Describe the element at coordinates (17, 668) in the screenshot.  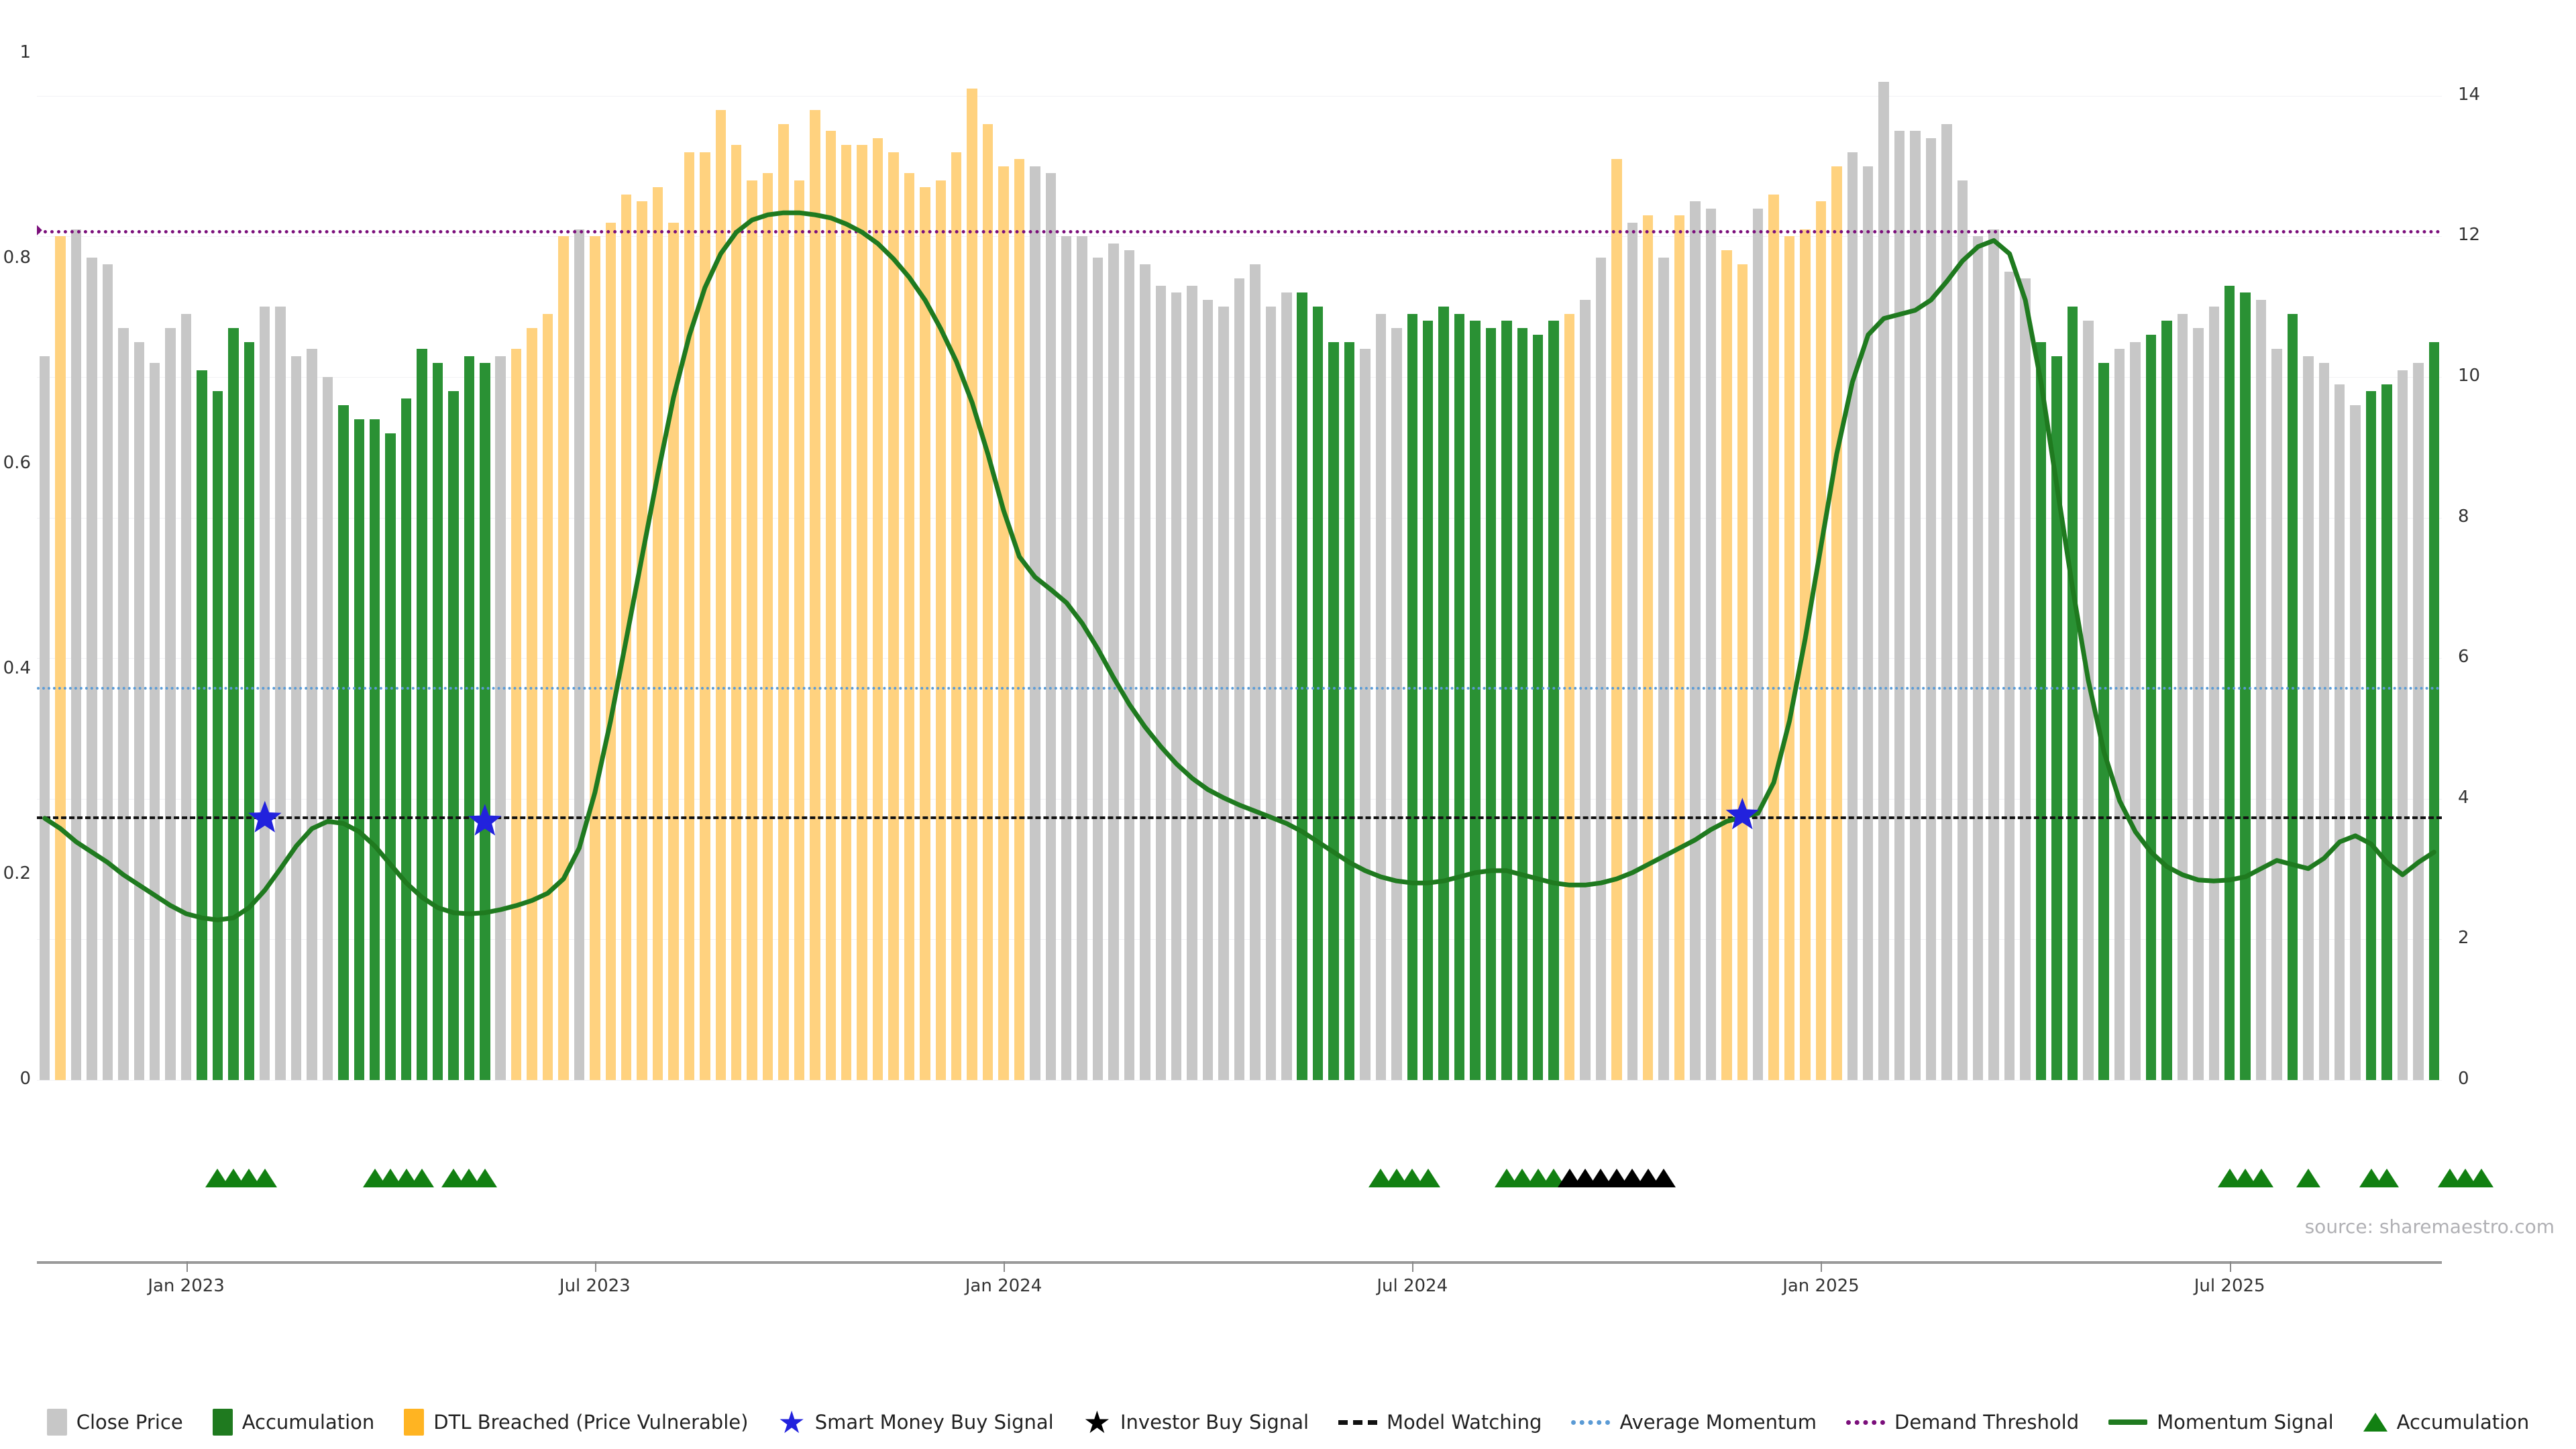
I see `y-axis-left-tick: 0.4` at that location.